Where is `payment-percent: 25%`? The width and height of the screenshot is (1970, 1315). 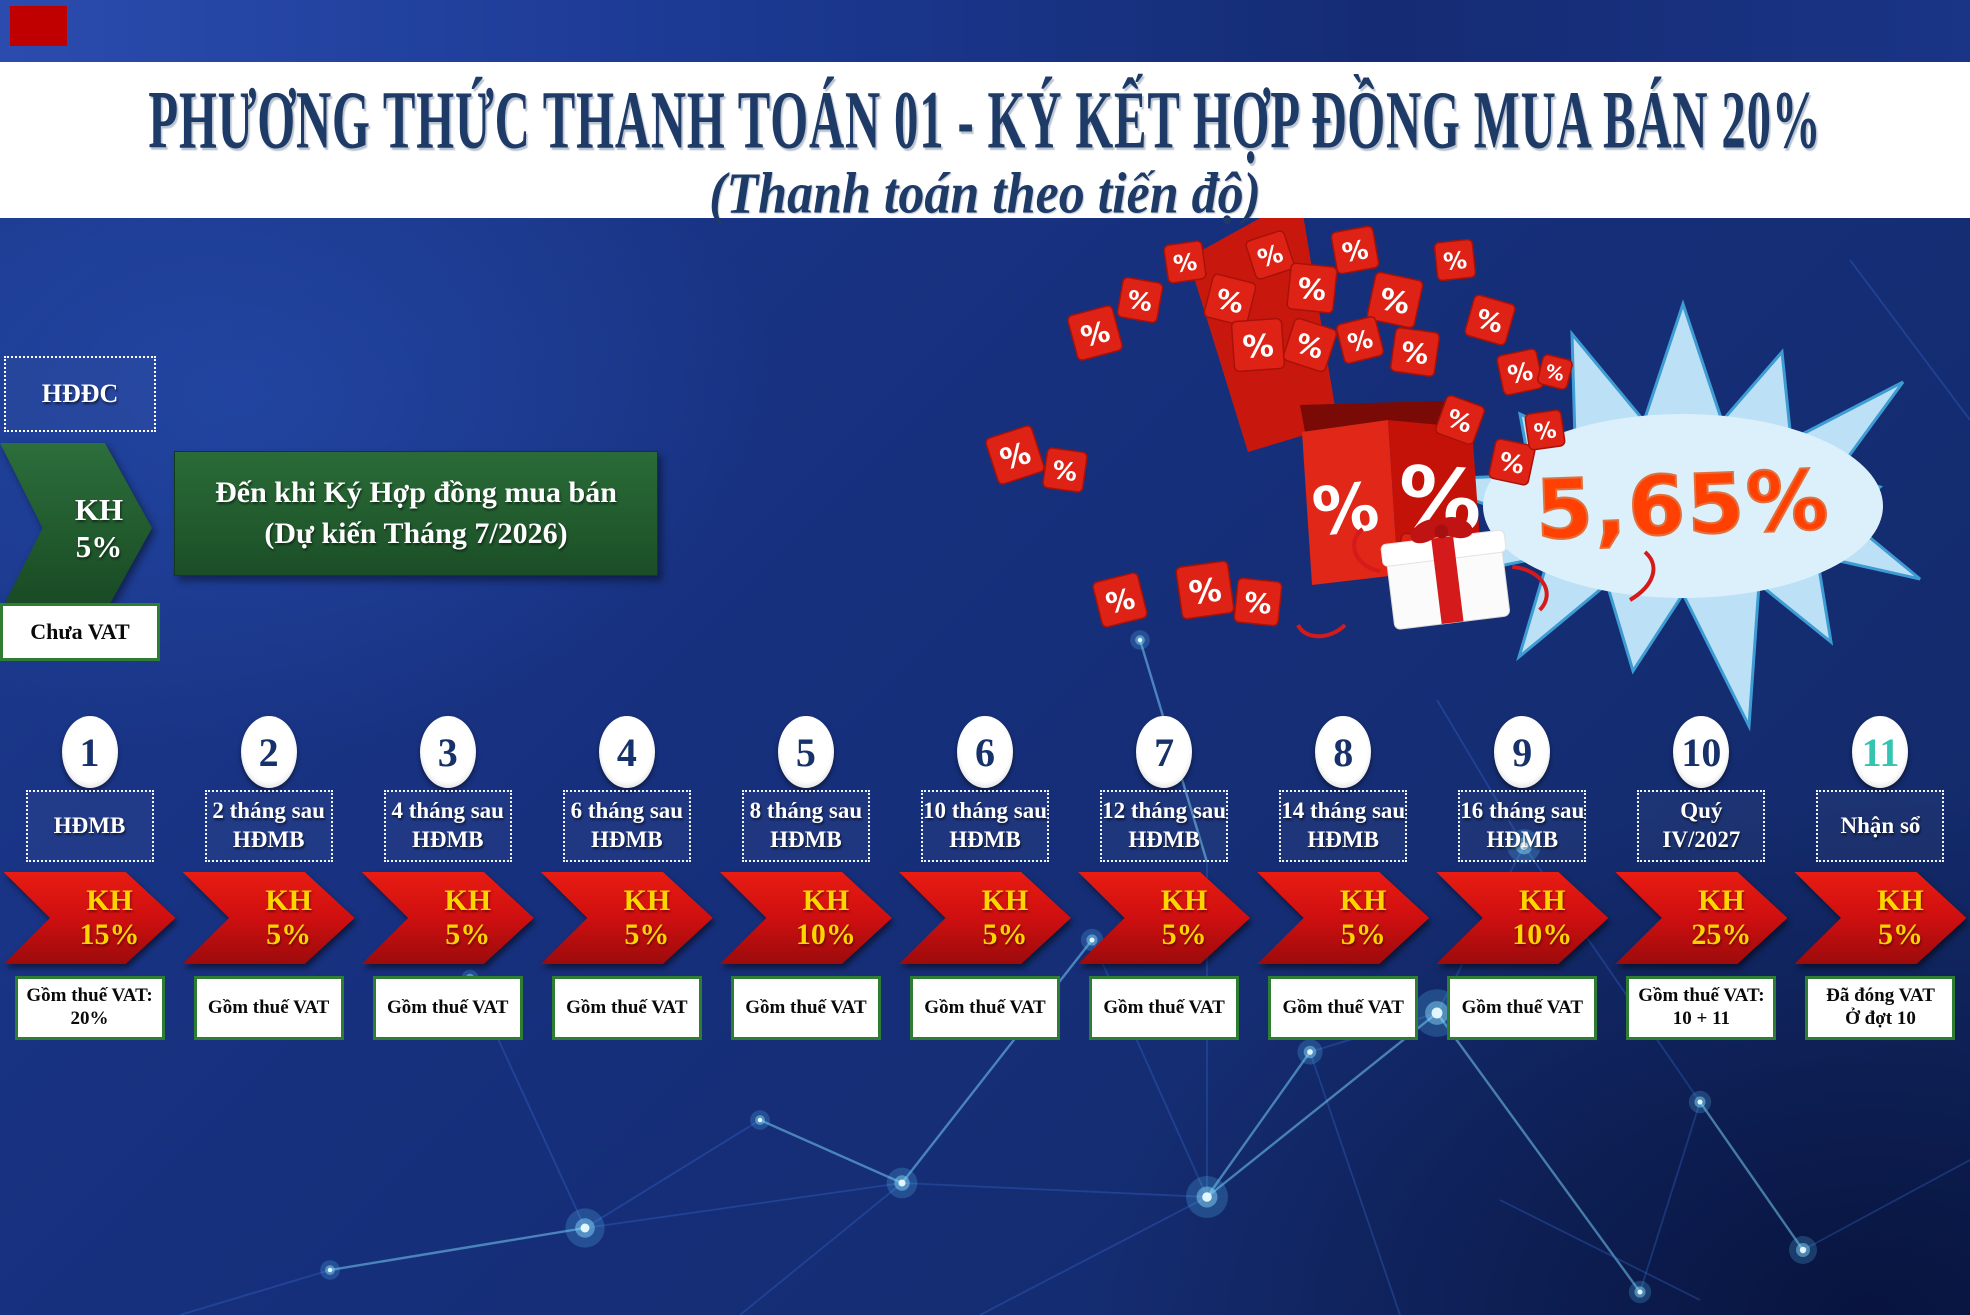
payment-percent: 25% is located at coordinates (1721, 934).